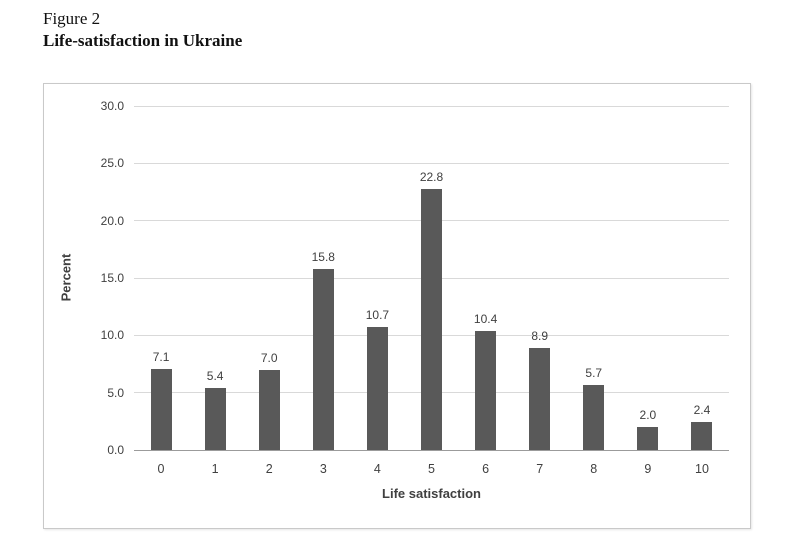 Image resolution: width=800 pixels, height=560 pixels. Describe the element at coordinates (143, 41) in the screenshot. I see `figure-title: Life-satisfaction in Ukraine` at that location.